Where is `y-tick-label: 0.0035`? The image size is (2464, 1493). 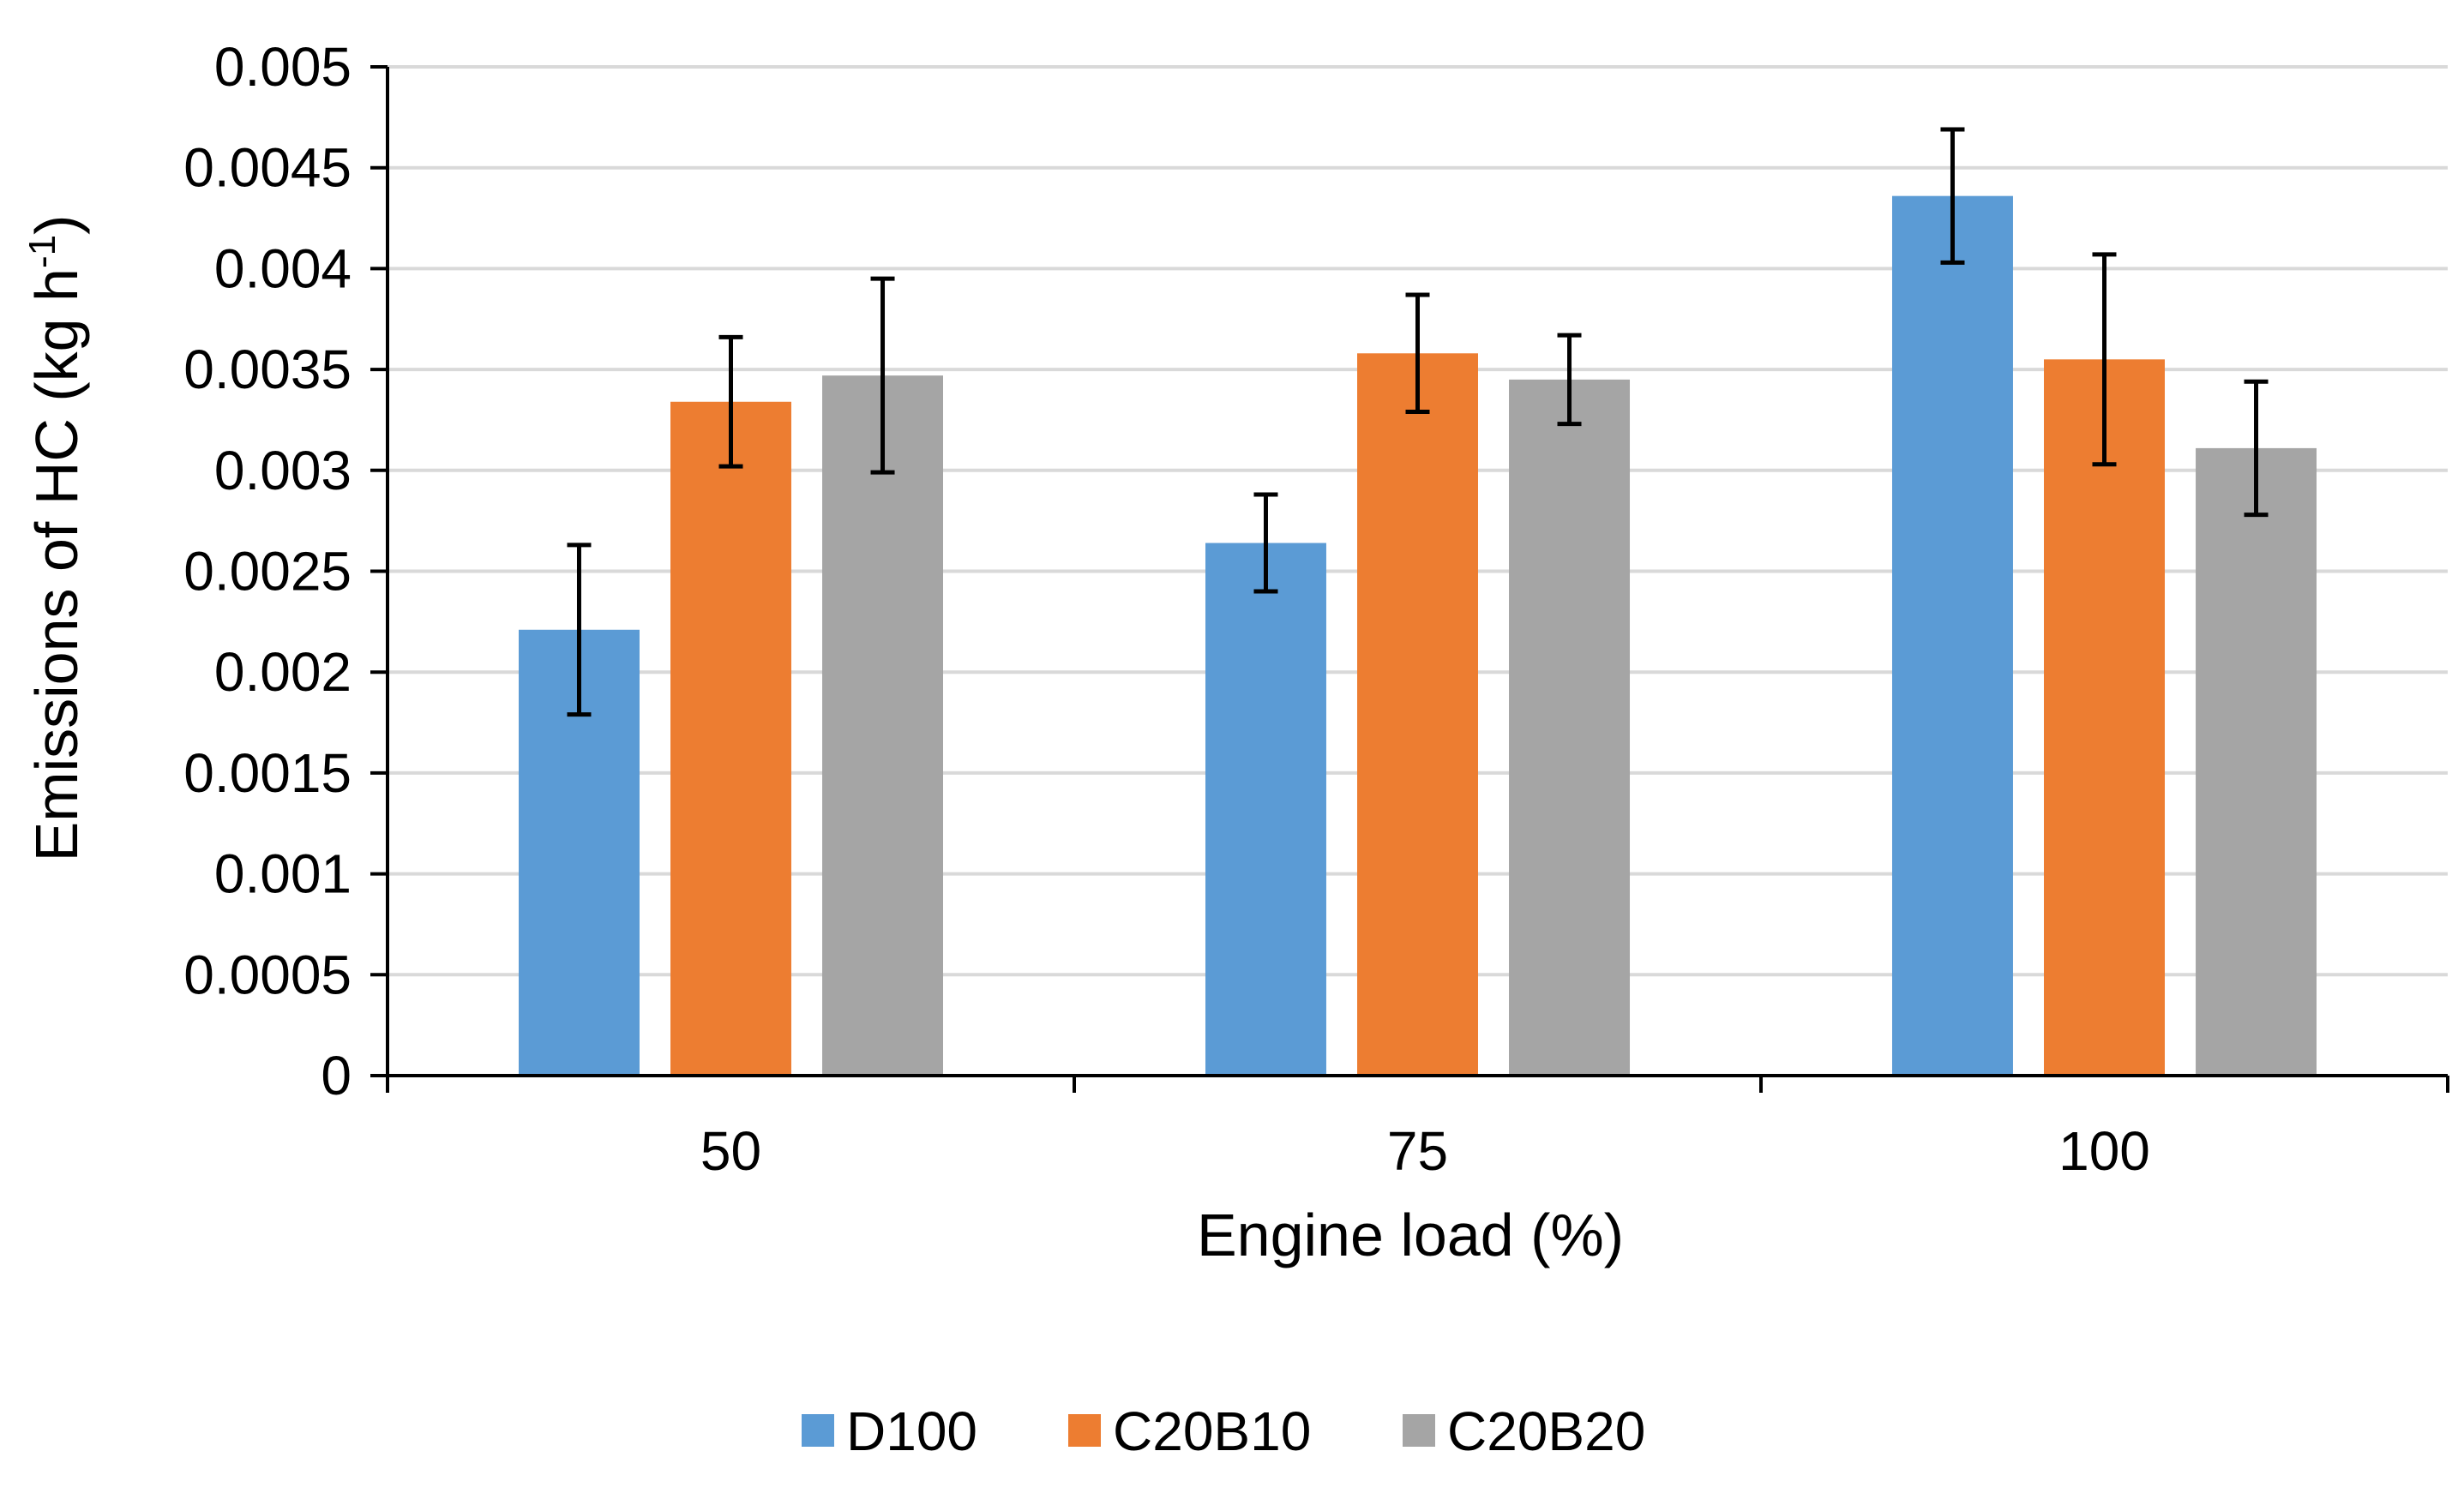
y-tick-label: 0.0035 is located at coordinates (267, 369).